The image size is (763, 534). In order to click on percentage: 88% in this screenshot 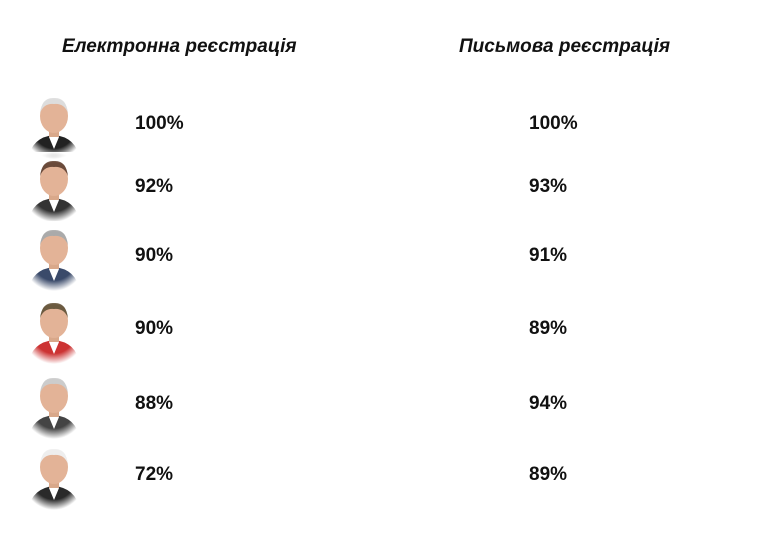, I will do `click(154, 403)`.